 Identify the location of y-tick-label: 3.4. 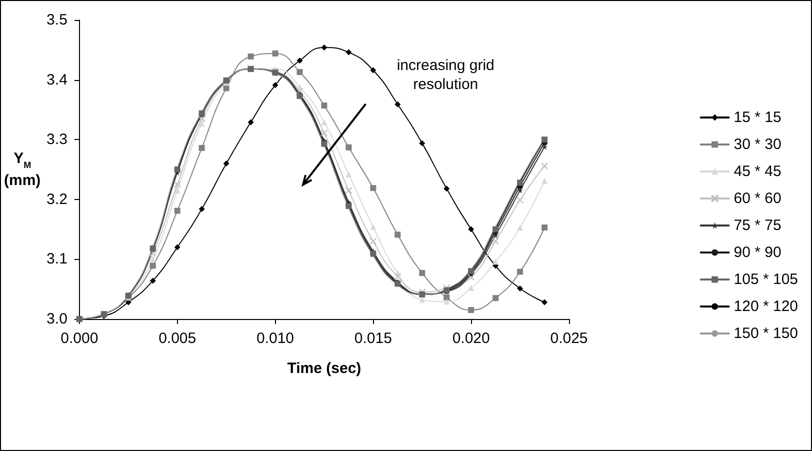
(57, 79).